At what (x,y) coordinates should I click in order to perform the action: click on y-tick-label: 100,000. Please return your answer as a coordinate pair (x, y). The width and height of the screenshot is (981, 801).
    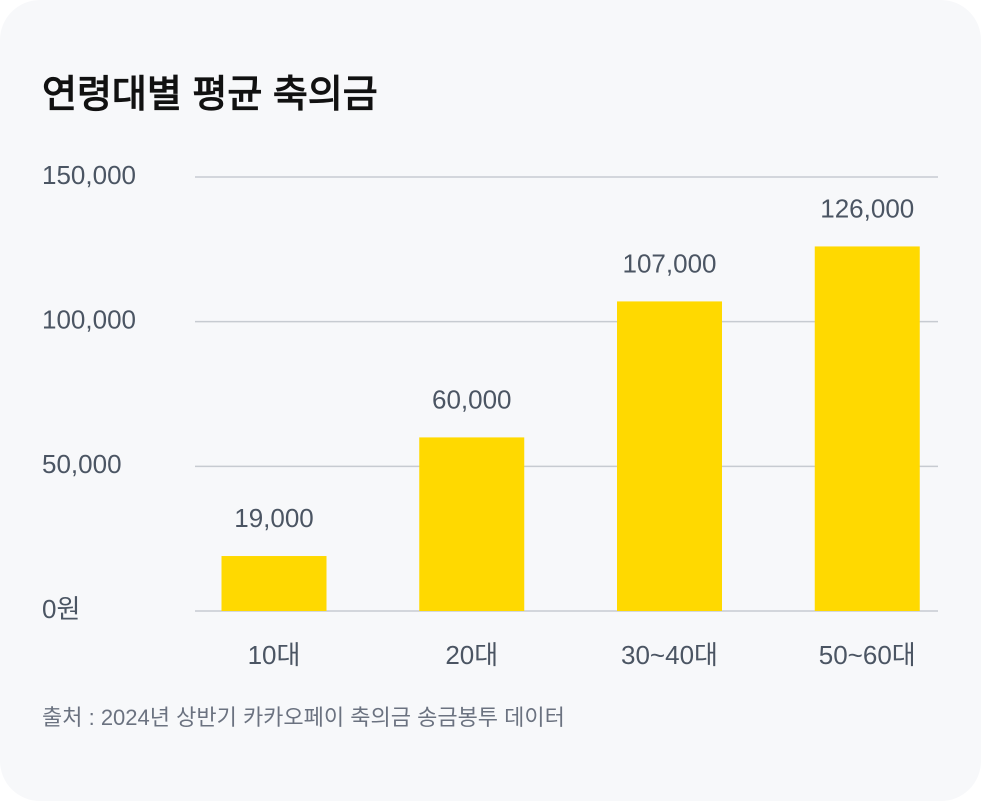
    Looking at the image, I should click on (89, 320).